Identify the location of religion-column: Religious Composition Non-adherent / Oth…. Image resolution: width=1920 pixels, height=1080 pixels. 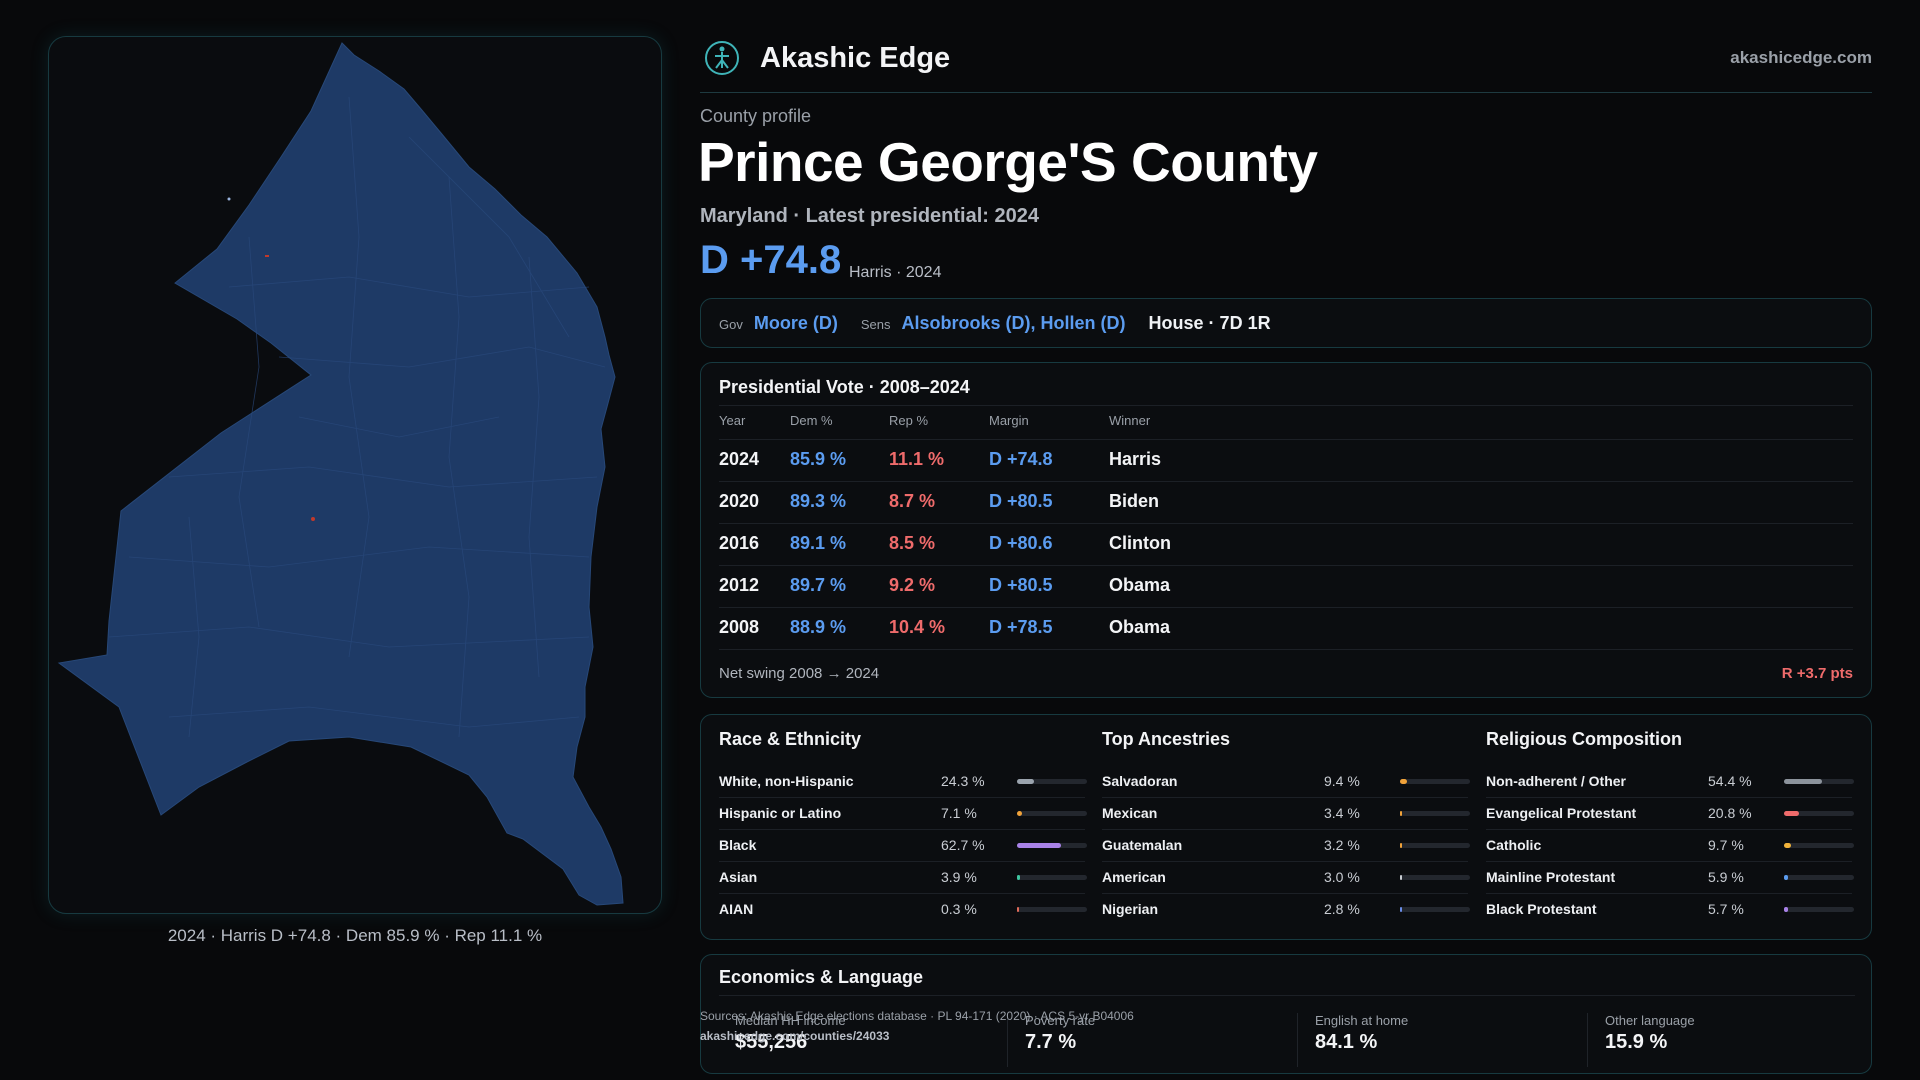
(1661, 827).